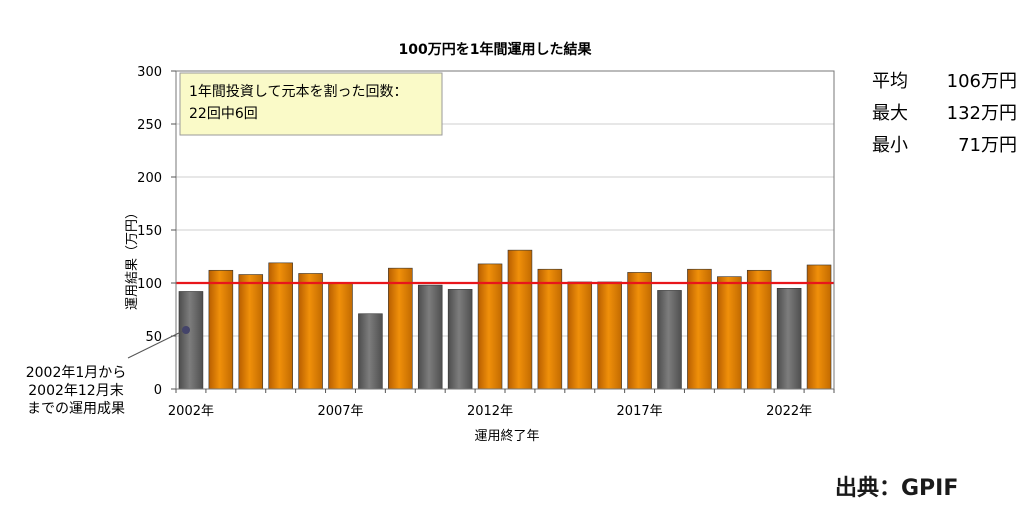 This screenshot has height=507, width=1024. I want to click on annotation-line-3: までの運用成果, so click(76, 409).